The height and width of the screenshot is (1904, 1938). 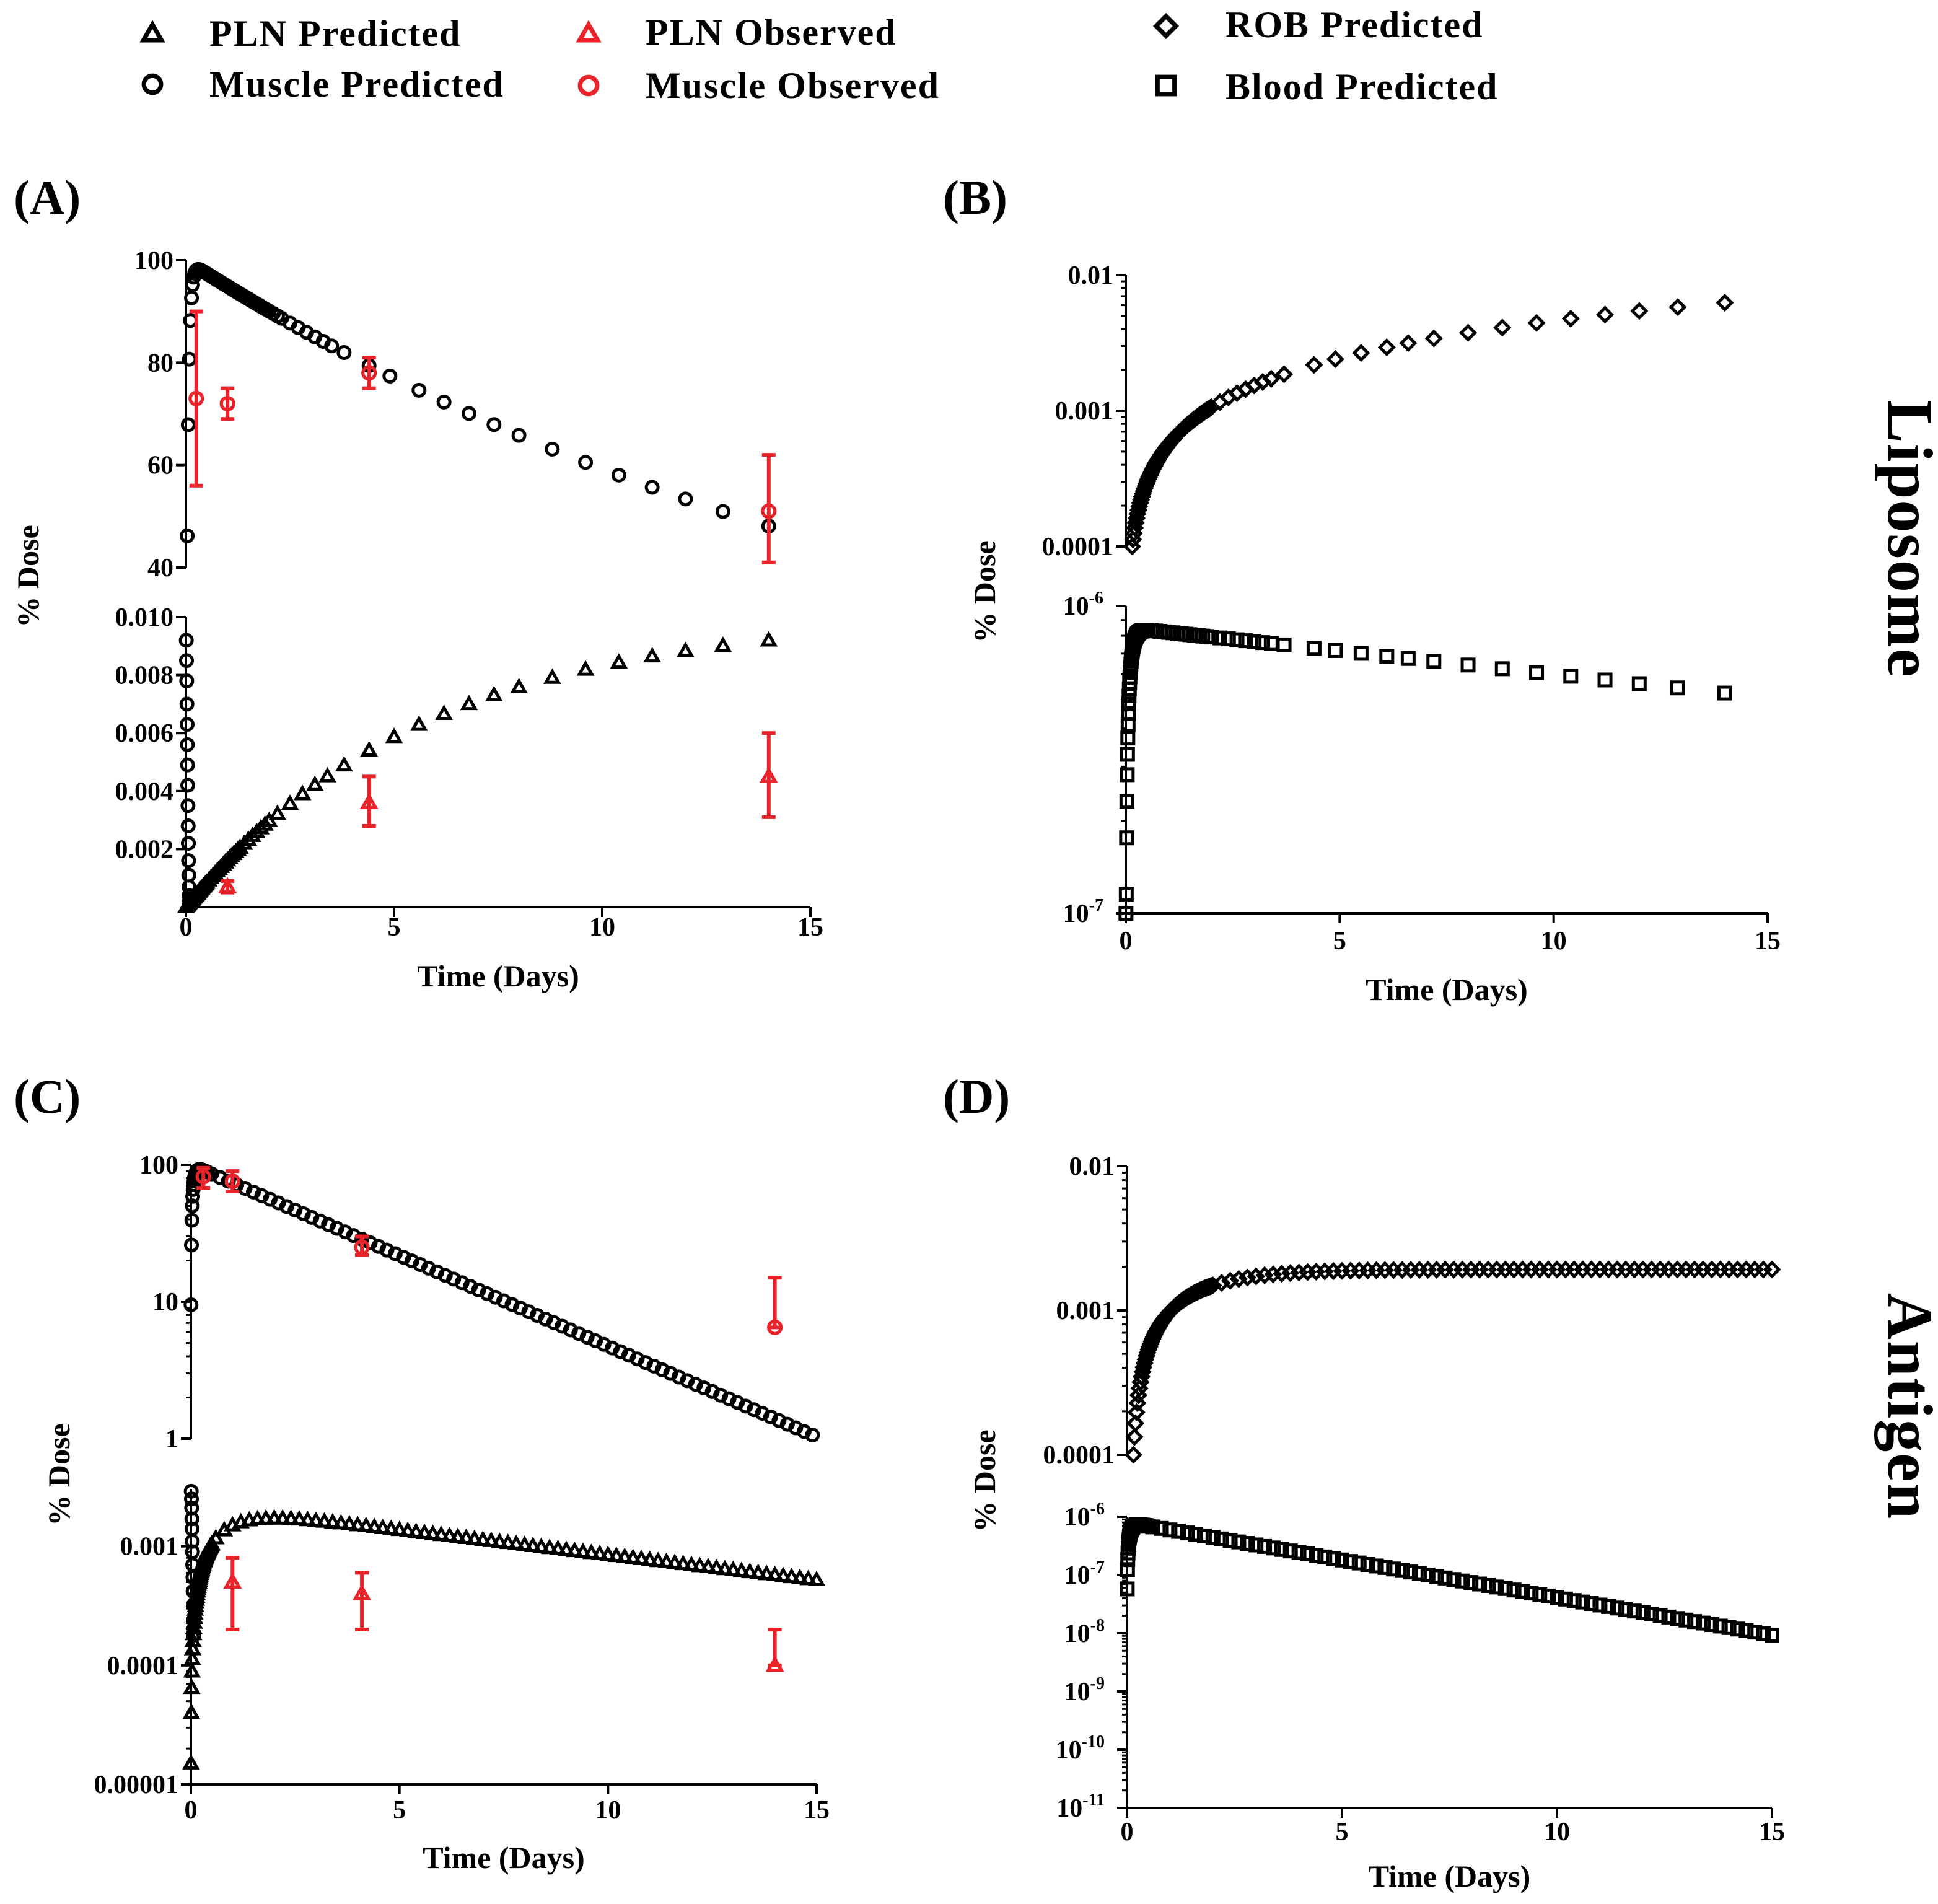 I want to click on legend-item-blood-predicted: Blood Predicted, so click(x=1327, y=87).